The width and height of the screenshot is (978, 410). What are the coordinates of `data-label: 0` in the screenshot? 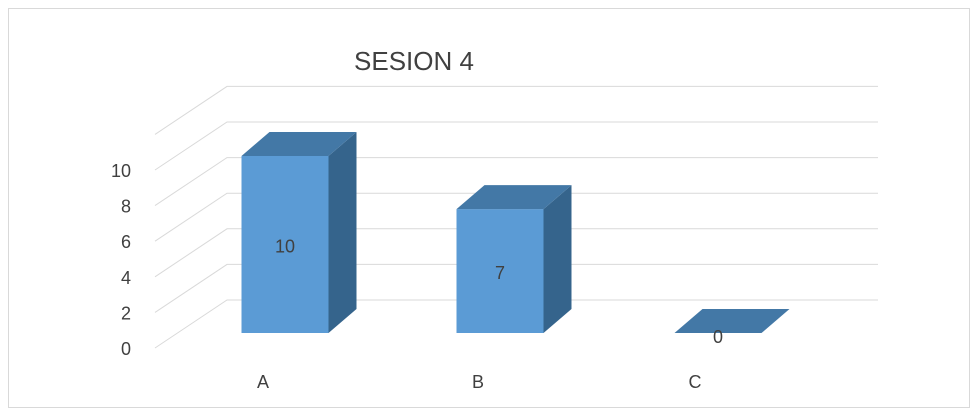 It's located at (718, 337).